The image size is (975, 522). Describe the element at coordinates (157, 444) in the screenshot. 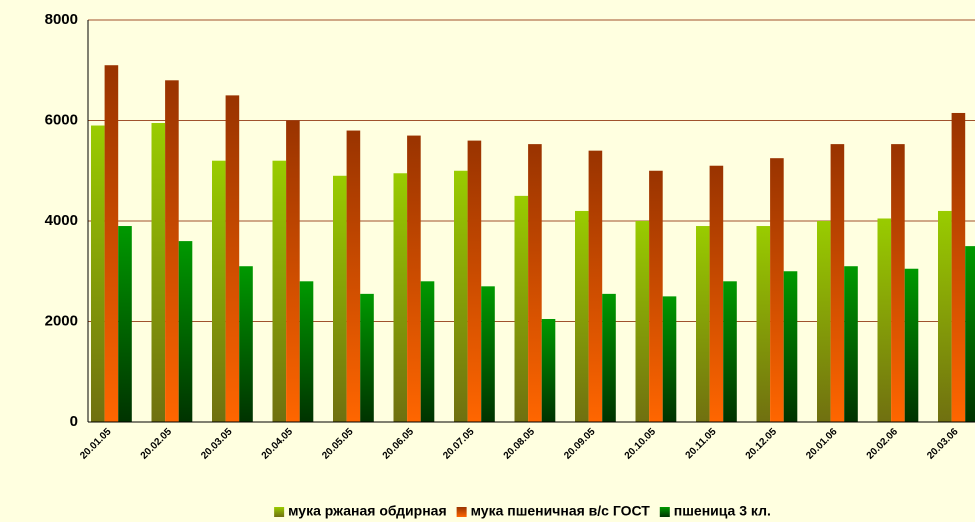

I see `x-tick-label: 20.02.05` at that location.